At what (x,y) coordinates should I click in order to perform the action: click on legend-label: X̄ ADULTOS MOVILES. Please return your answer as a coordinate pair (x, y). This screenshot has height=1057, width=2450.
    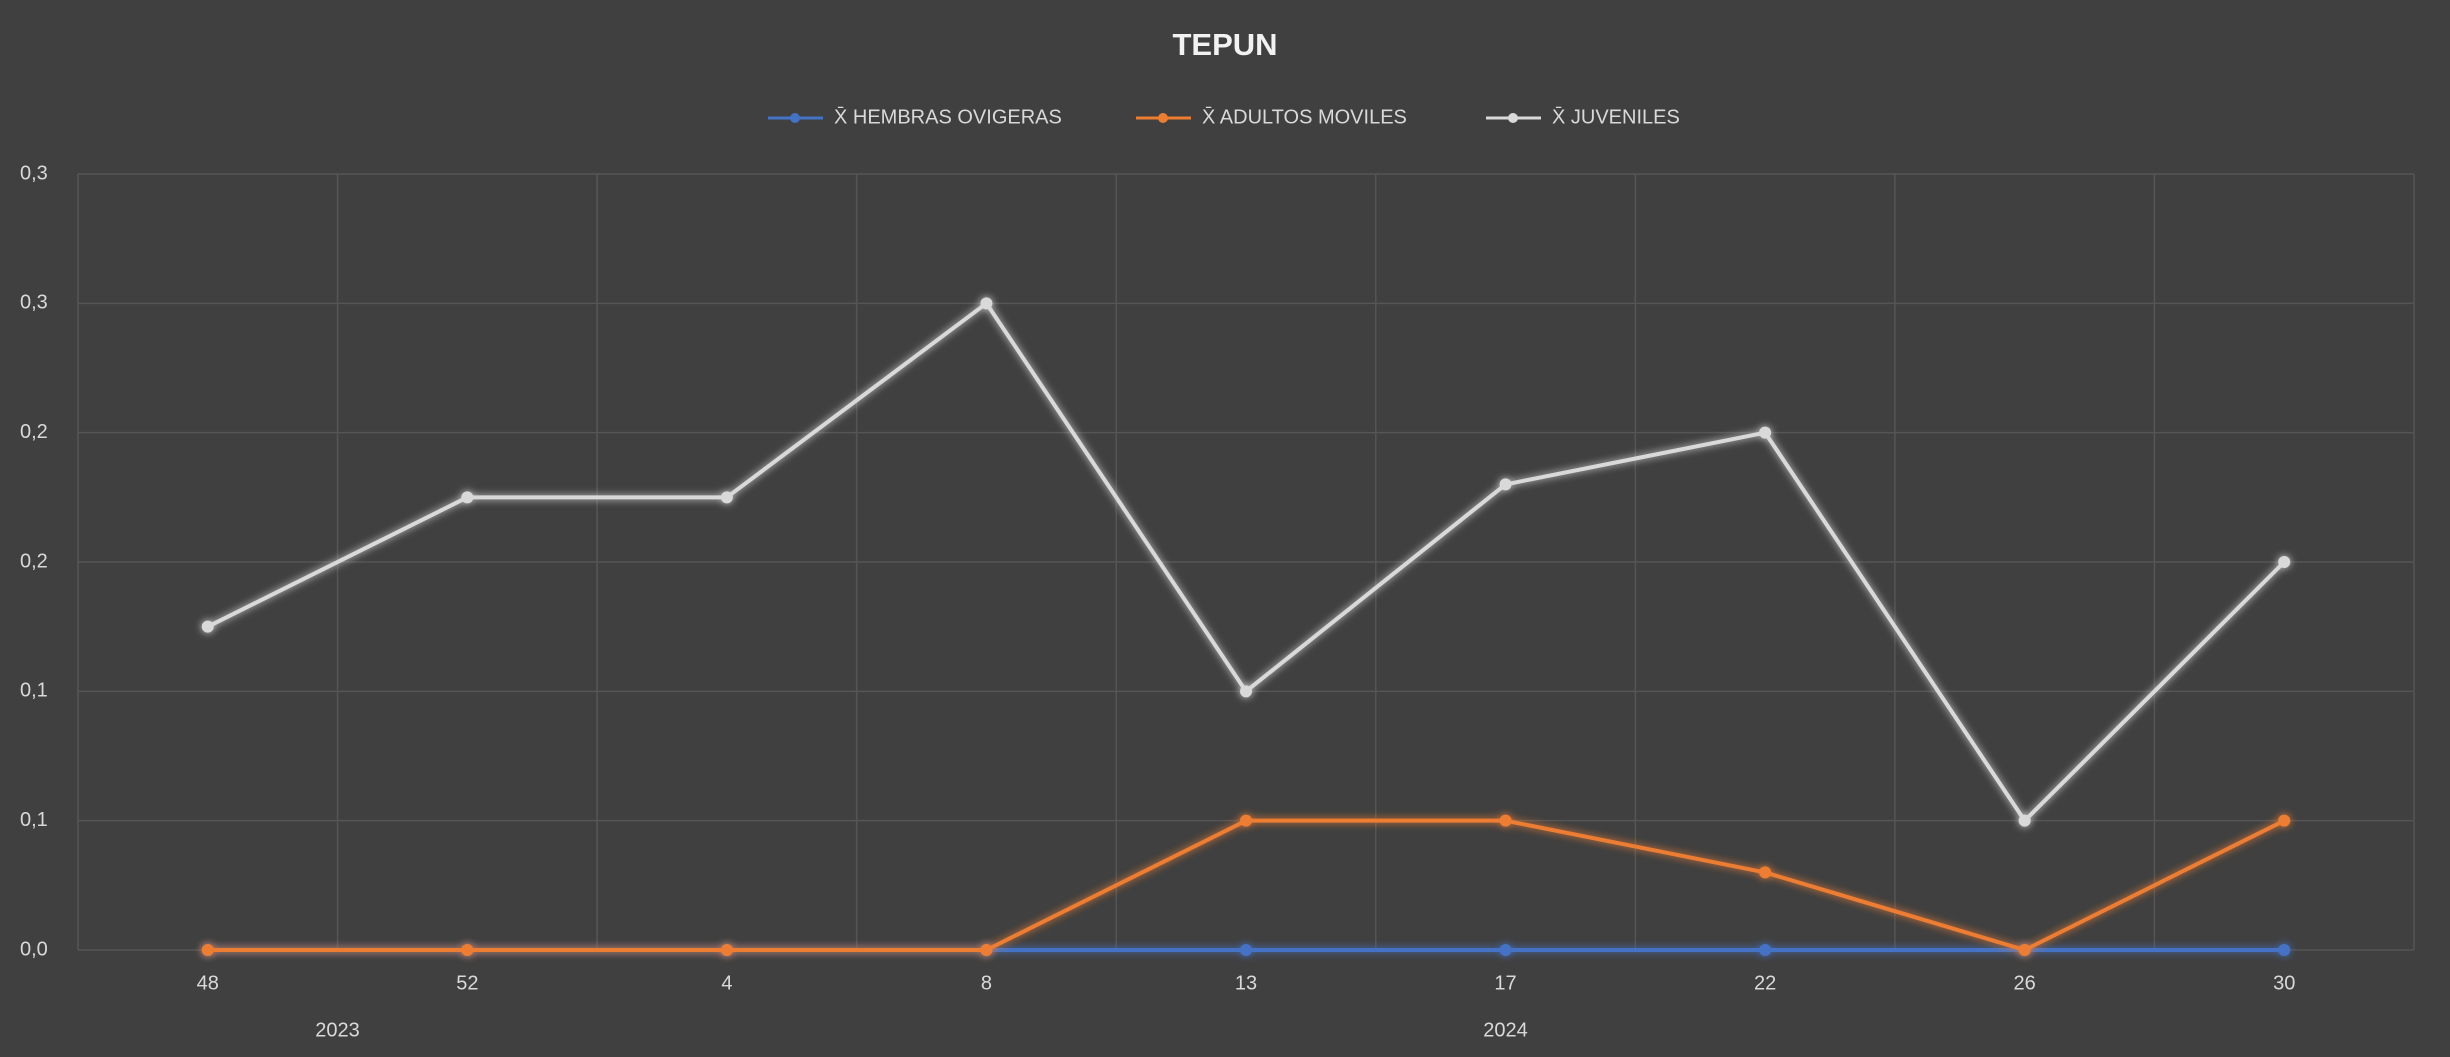
    Looking at the image, I should click on (1304, 116).